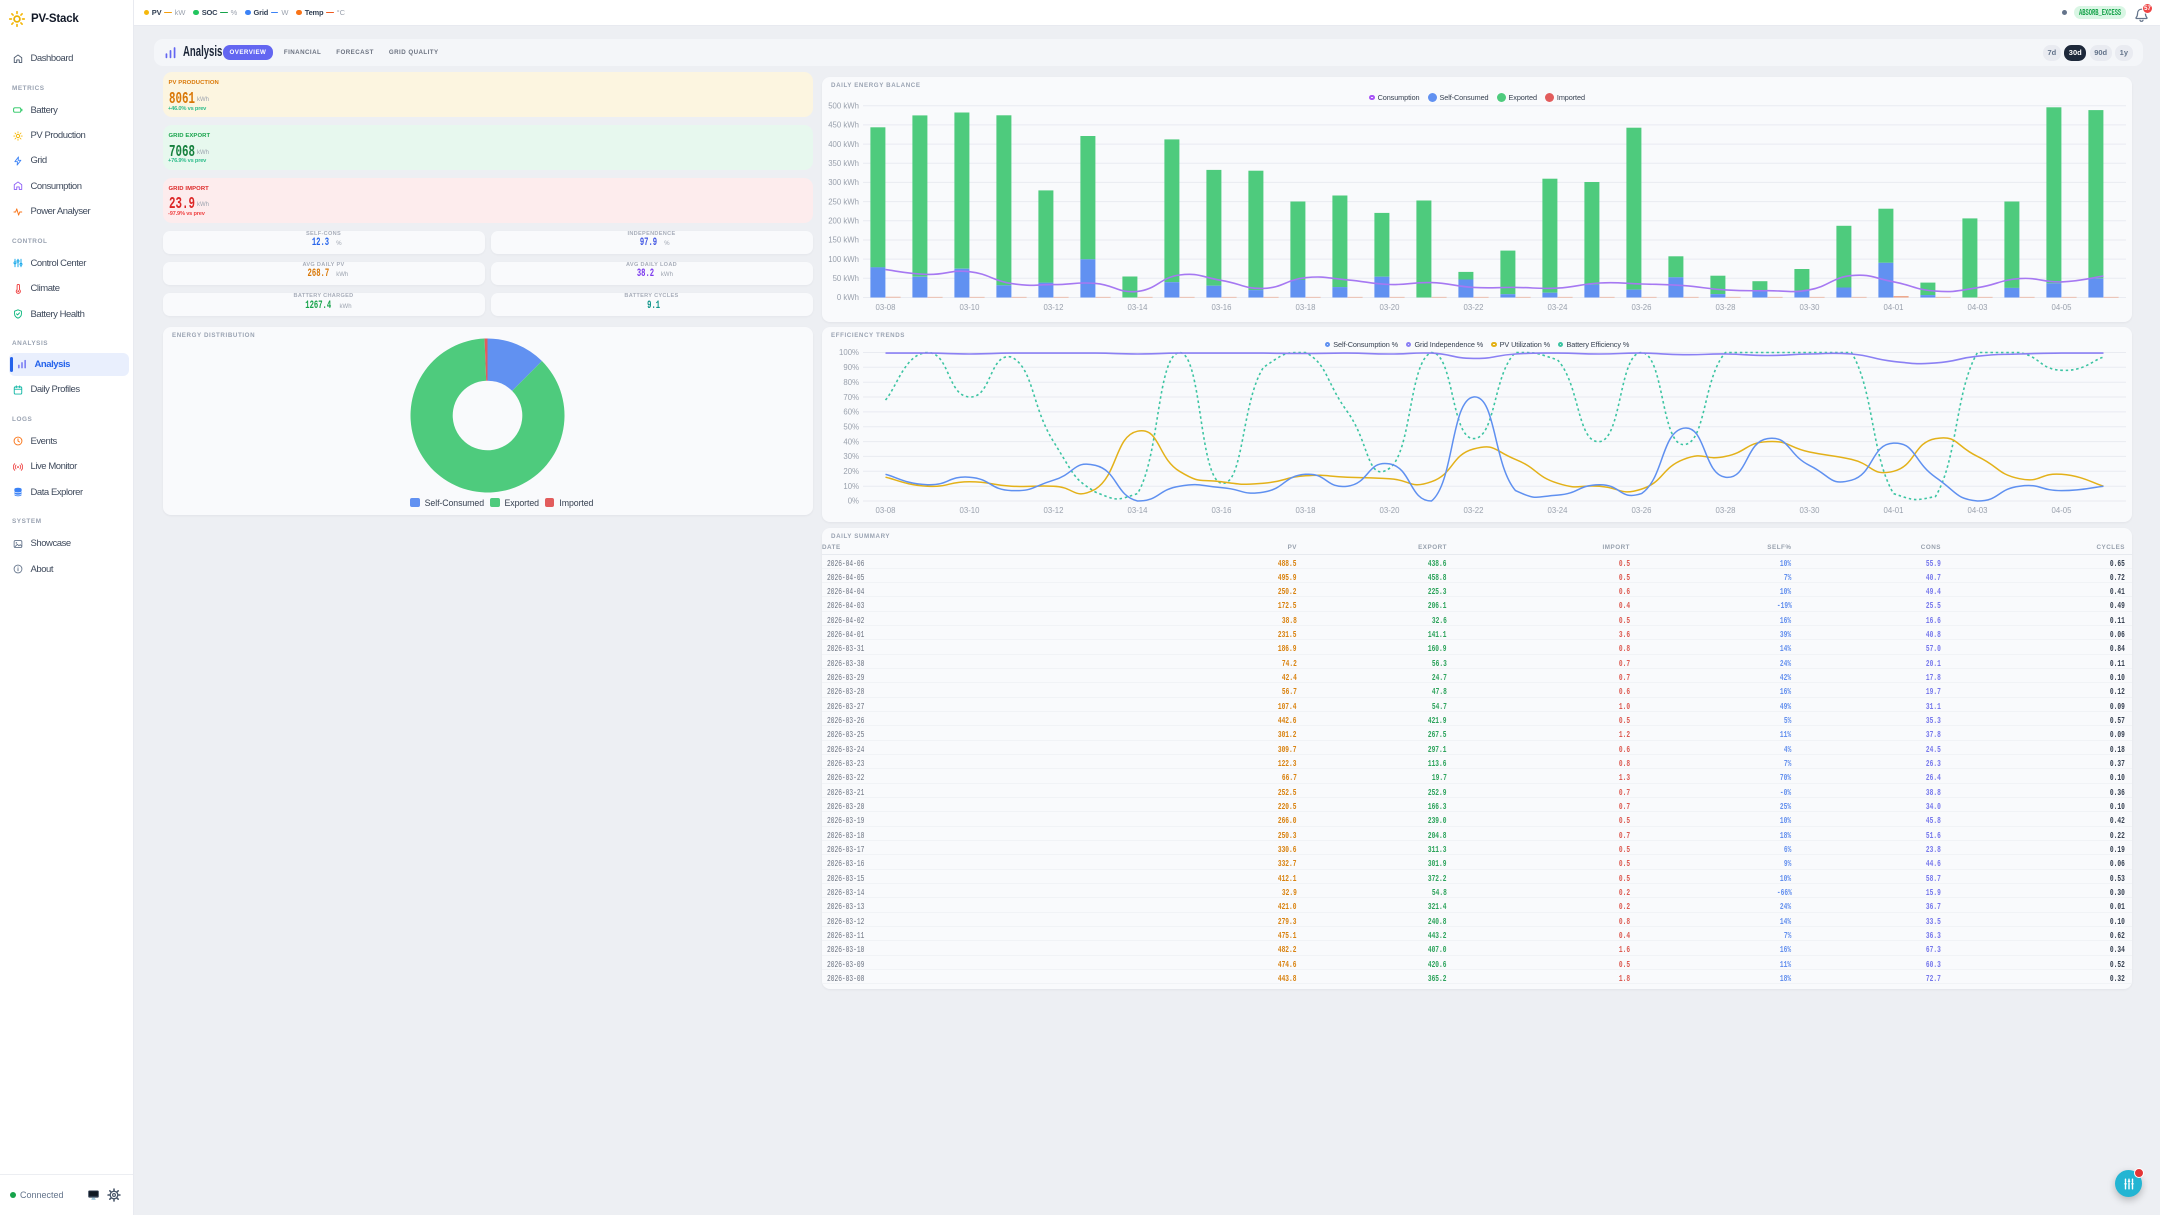 The height and width of the screenshot is (1215, 2160). I want to click on svg-text: 100 kWh, so click(843, 259).